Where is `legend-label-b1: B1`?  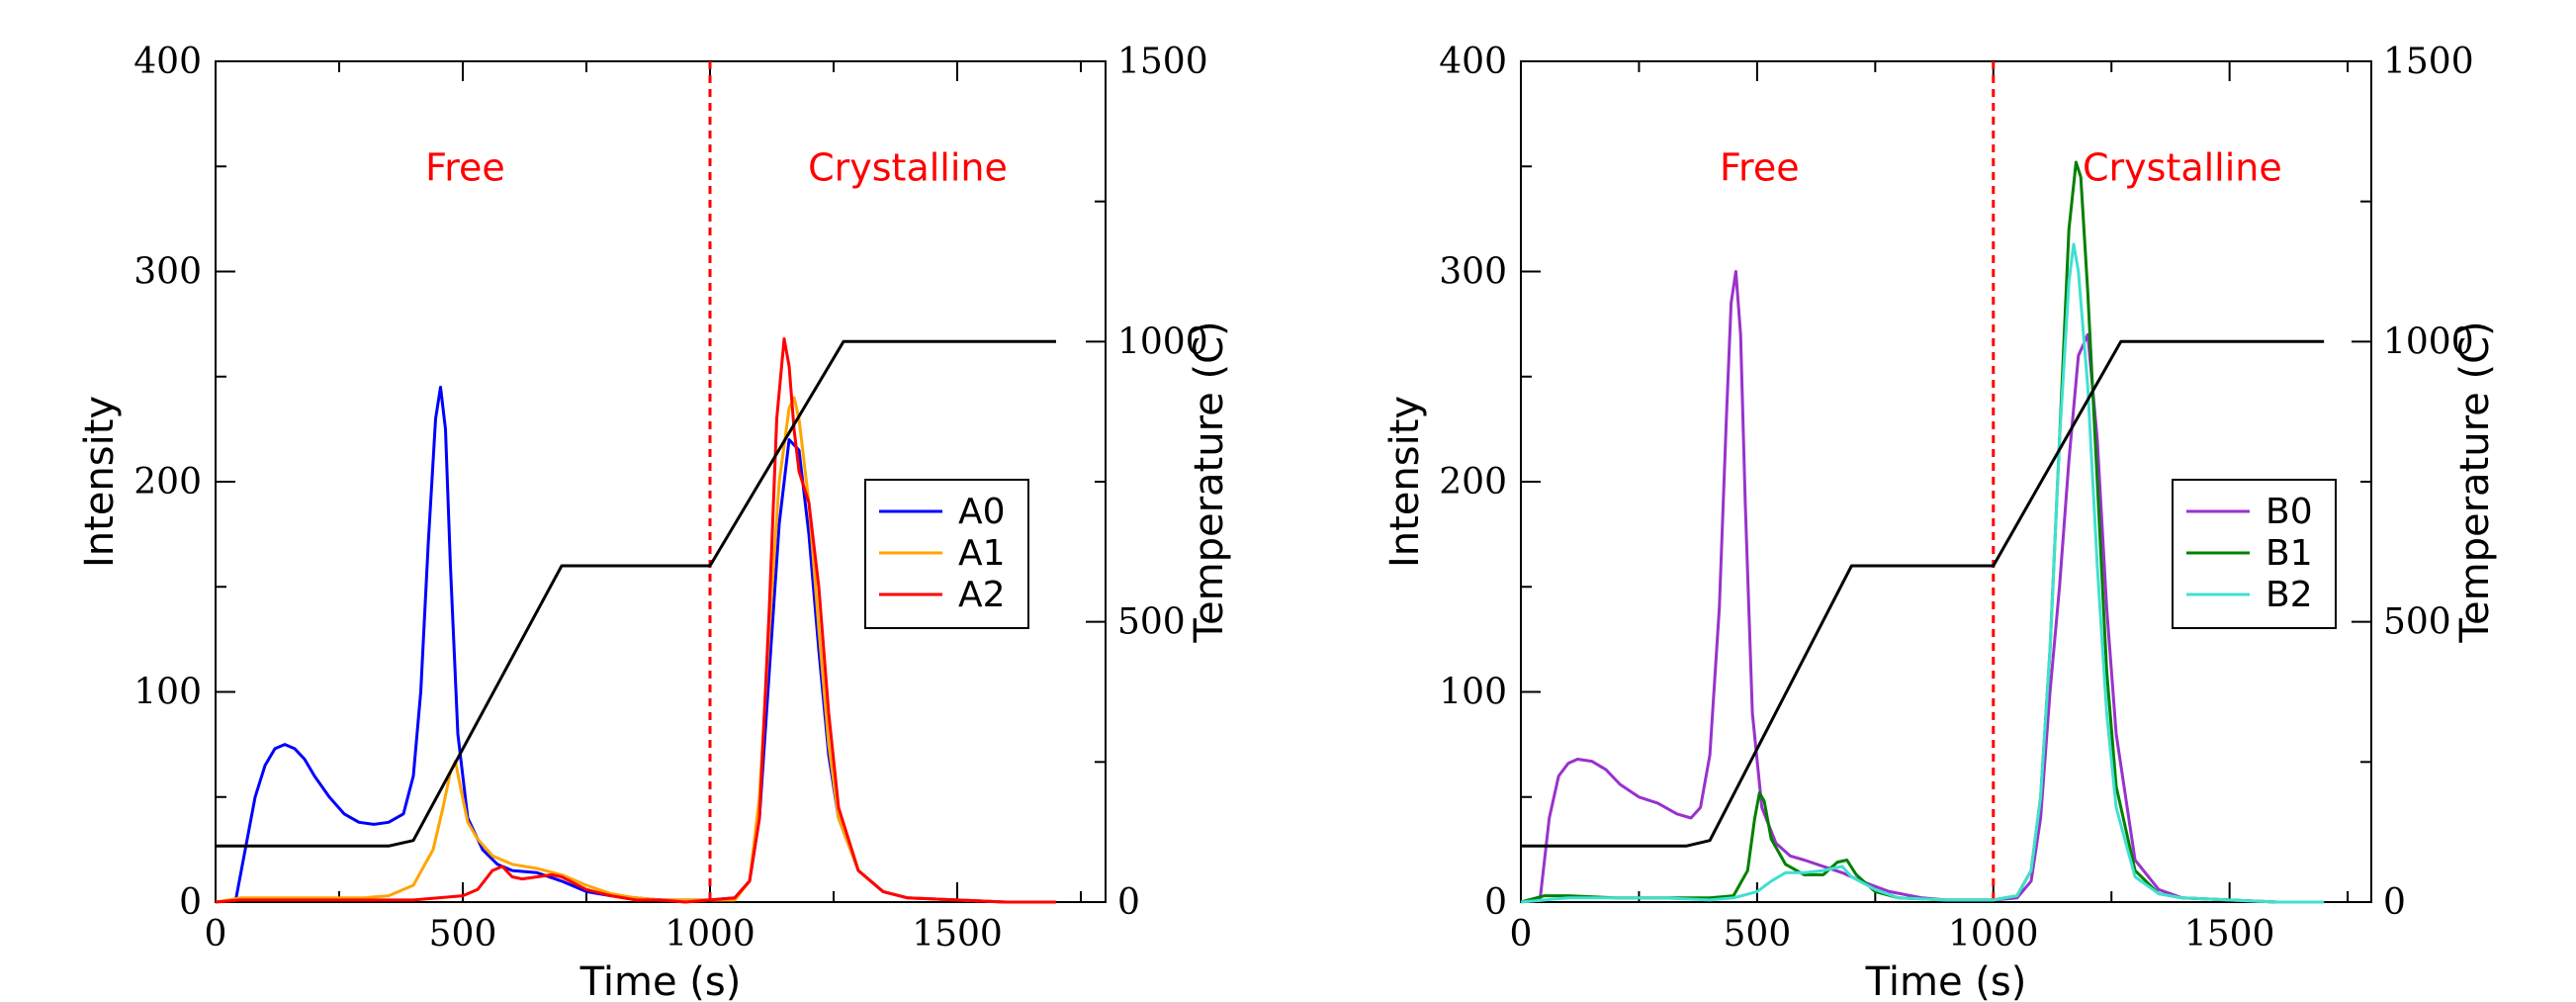
legend-label-b1: B1 is located at coordinates (2289, 553).